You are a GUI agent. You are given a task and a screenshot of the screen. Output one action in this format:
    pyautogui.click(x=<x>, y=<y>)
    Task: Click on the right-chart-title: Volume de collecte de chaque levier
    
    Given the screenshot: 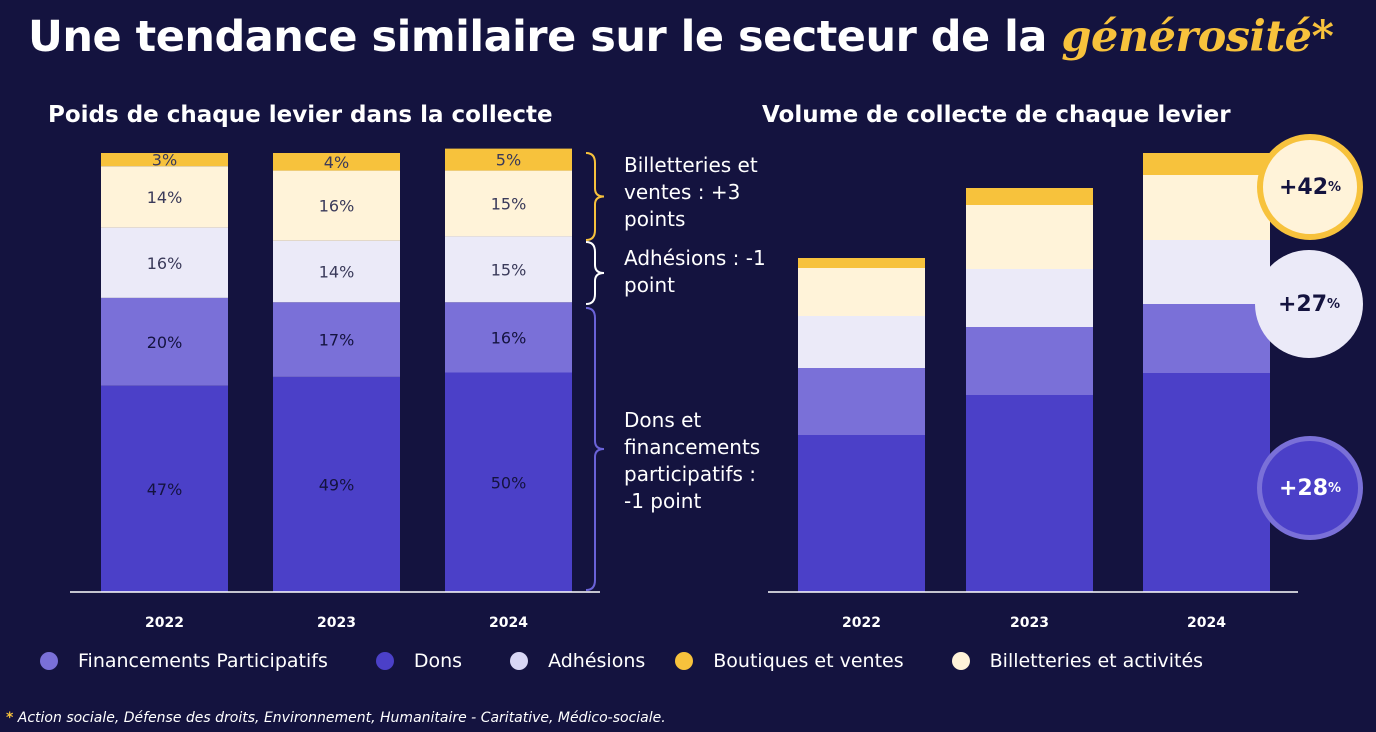 What is the action you would take?
    pyautogui.click(x=996, y=115)
    